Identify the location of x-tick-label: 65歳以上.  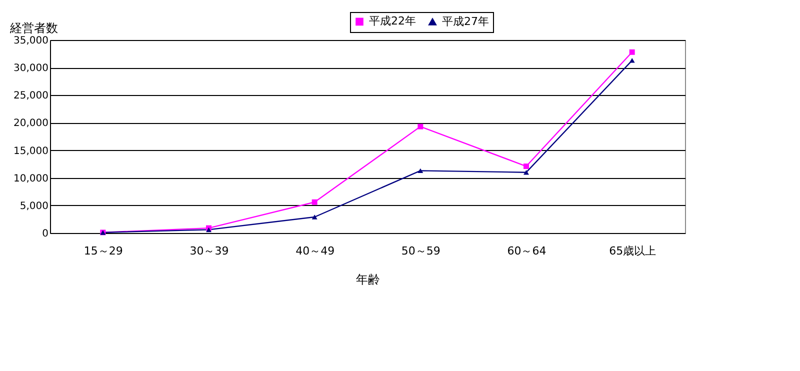
(632, 251).